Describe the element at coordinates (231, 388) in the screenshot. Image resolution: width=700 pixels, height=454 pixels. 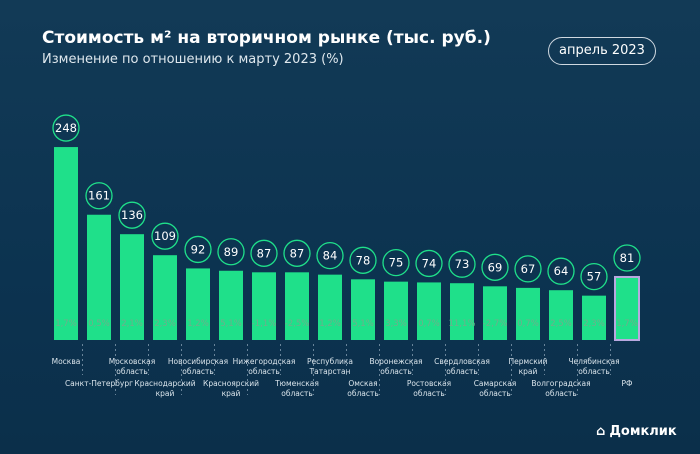
I see `category-label: Красноярский край` at that location.